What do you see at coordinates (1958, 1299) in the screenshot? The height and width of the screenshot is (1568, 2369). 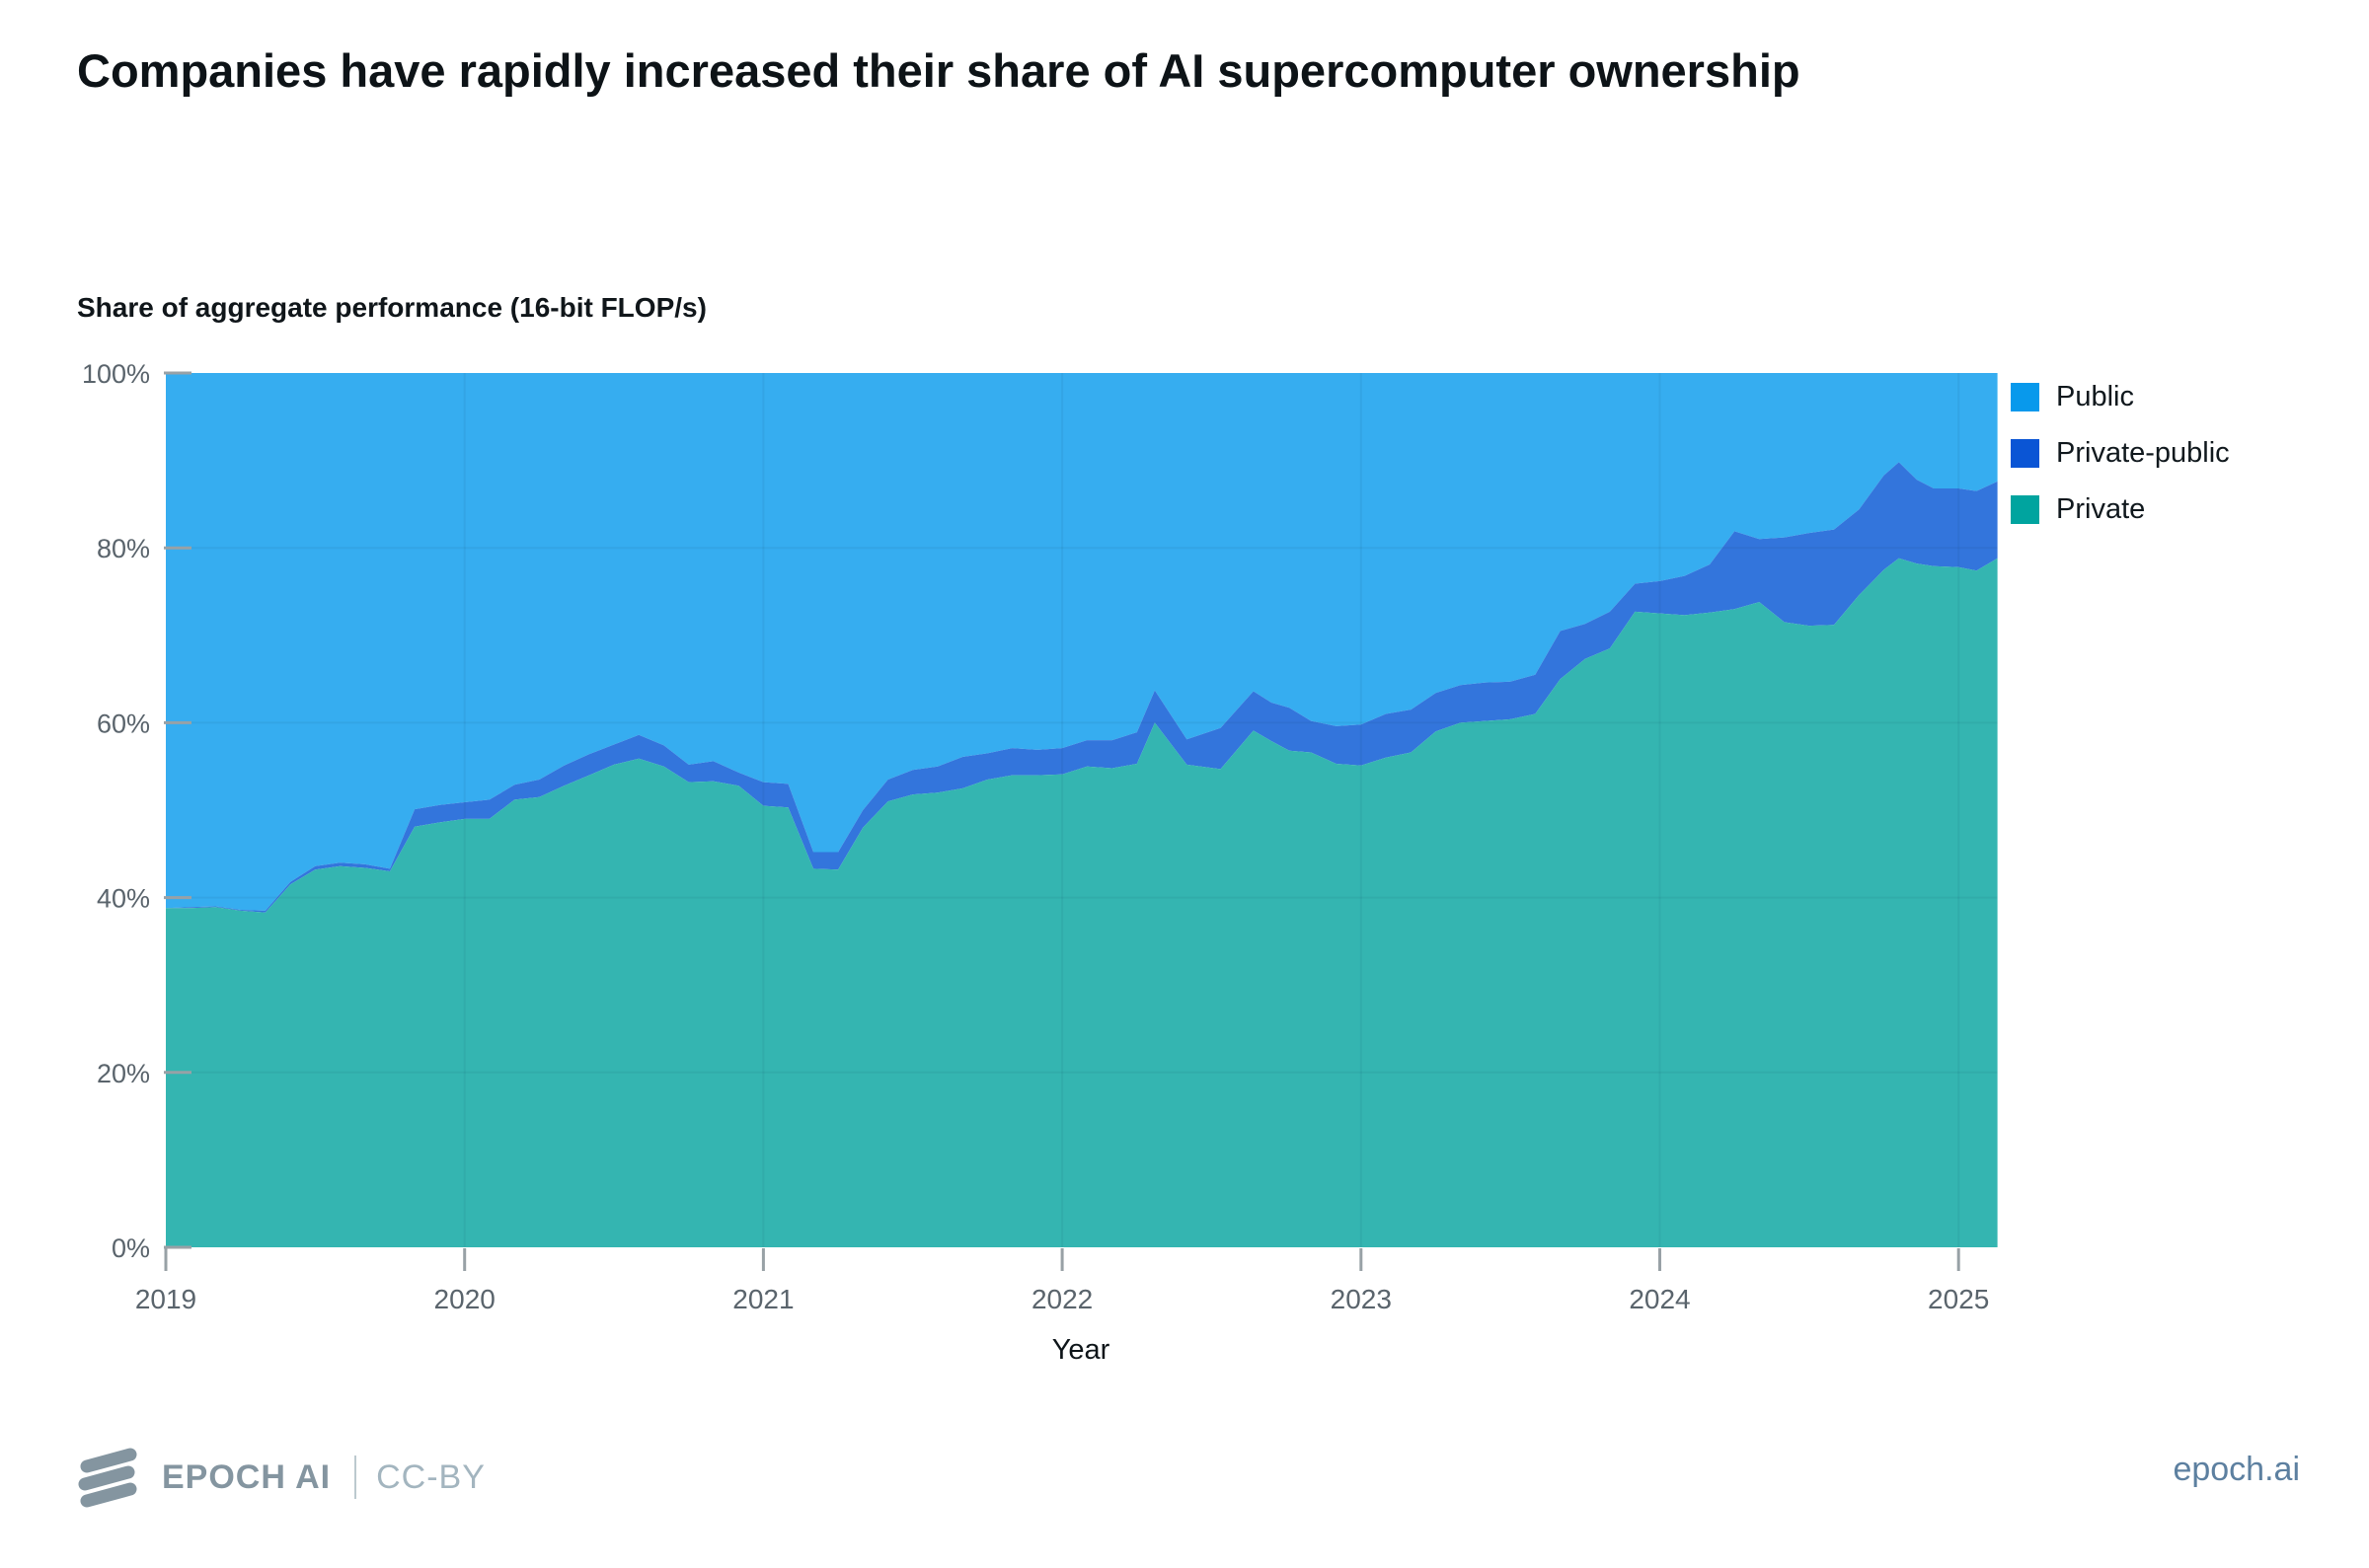 I see `x-tick-label: 2025` at bounding box center [1958, 1299].